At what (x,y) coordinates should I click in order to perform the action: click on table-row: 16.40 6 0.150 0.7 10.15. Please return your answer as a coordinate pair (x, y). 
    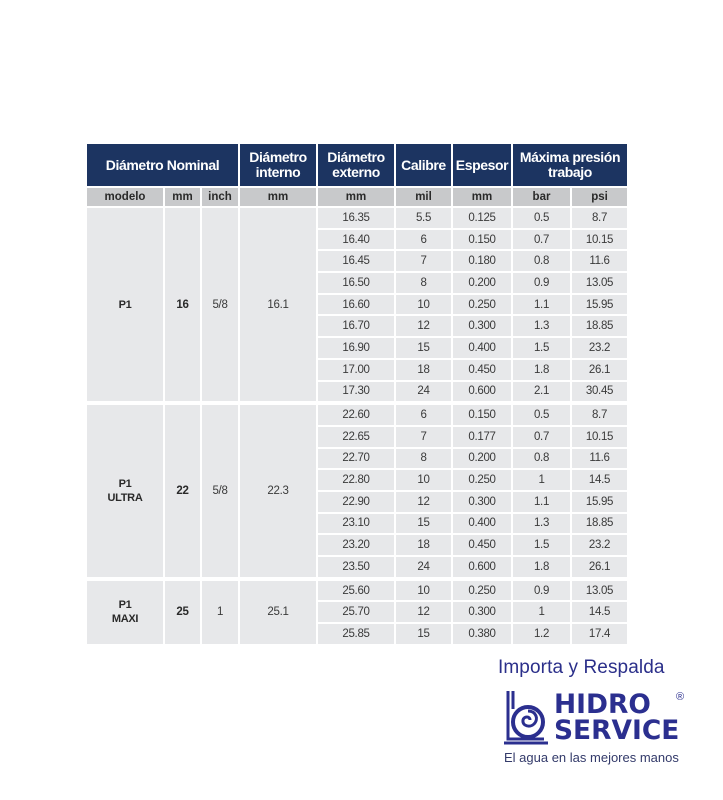
    Looking at the image, I should click on (357, 239).